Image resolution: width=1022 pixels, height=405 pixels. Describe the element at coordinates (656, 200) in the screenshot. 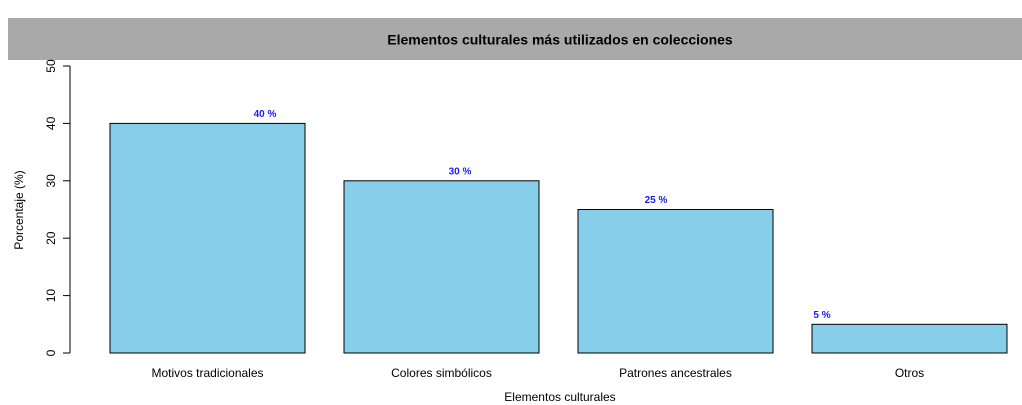

I see `value-label: 25 %` at that location.